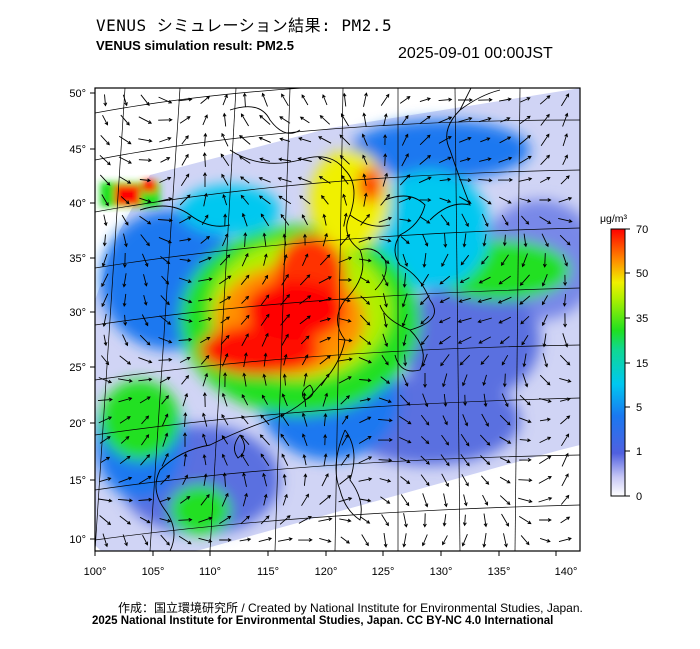 This screenshot has width=700, height=649. What do you see at coordinates (326, 572) in the screenshot?
I see `lon-tick-label: 120°` at bounding box center [326, 572].